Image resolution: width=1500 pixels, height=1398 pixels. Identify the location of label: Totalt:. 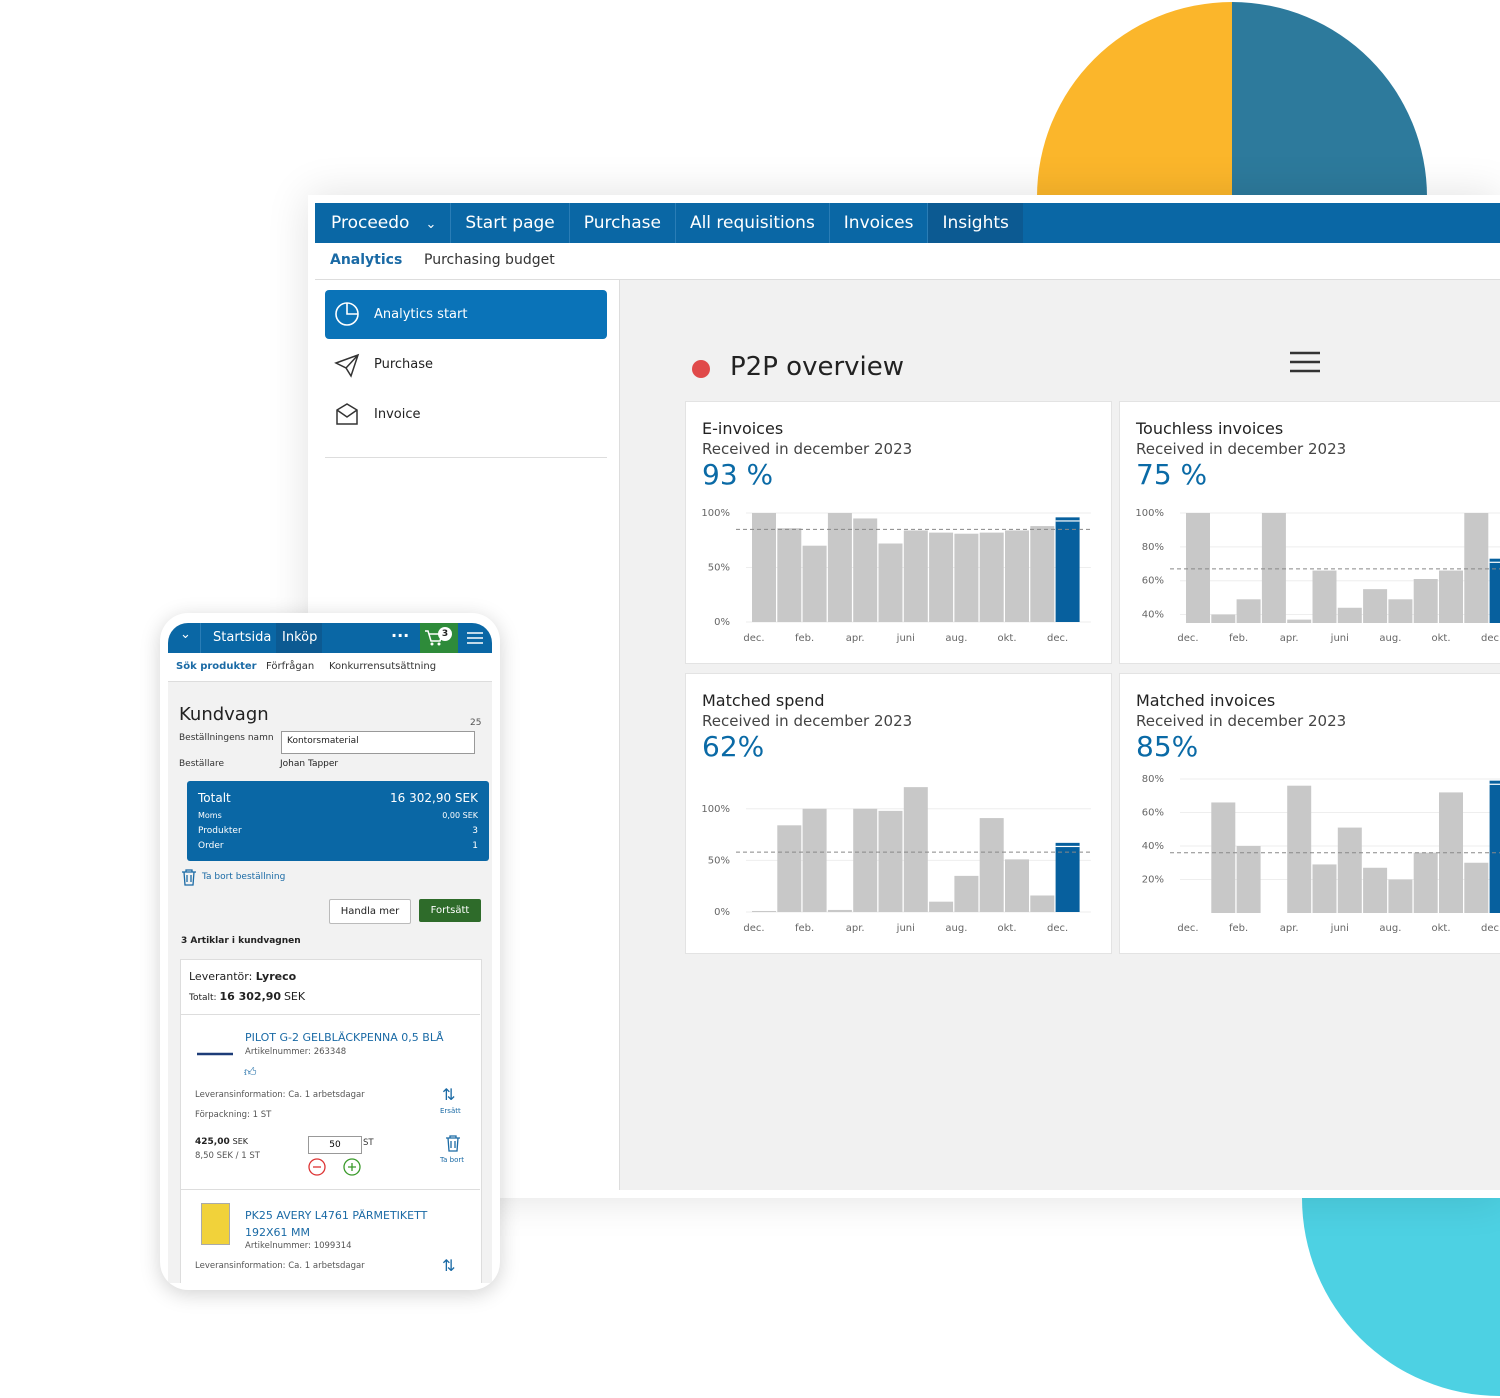
(203, 998).